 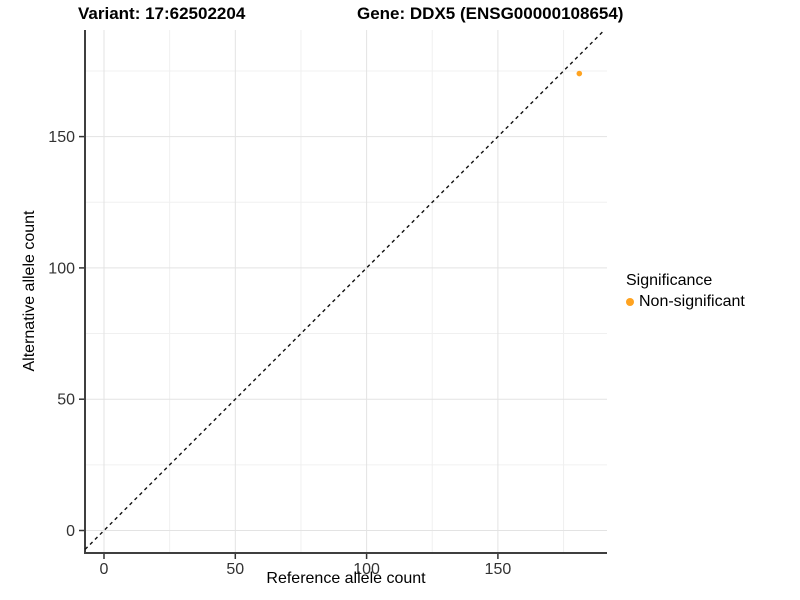 I want to click on legend-item: Non-significant, so click(x=685, y=301).